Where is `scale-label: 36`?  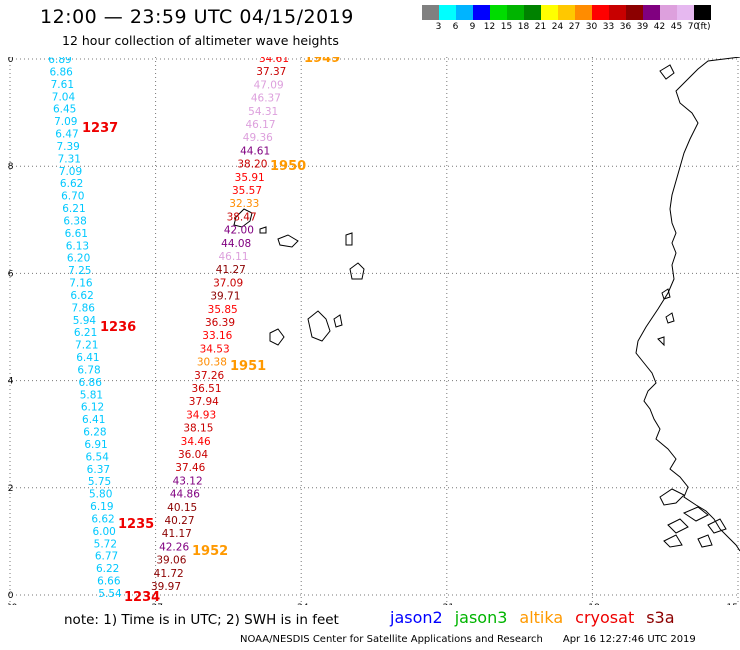 scale-label: 36 is located at coordinates (625, 27).